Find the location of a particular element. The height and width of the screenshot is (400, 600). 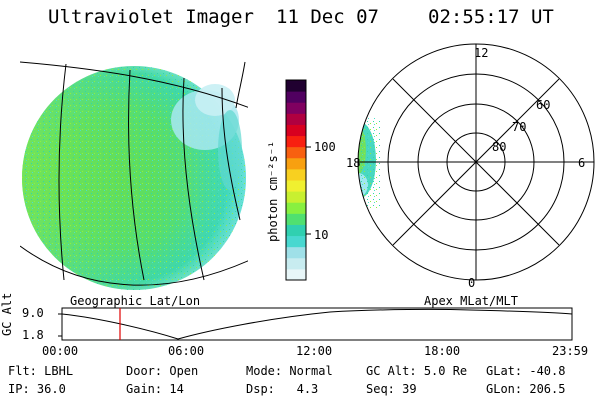

header-time: 02:55:17 UT is located at coordinates (491, 17).